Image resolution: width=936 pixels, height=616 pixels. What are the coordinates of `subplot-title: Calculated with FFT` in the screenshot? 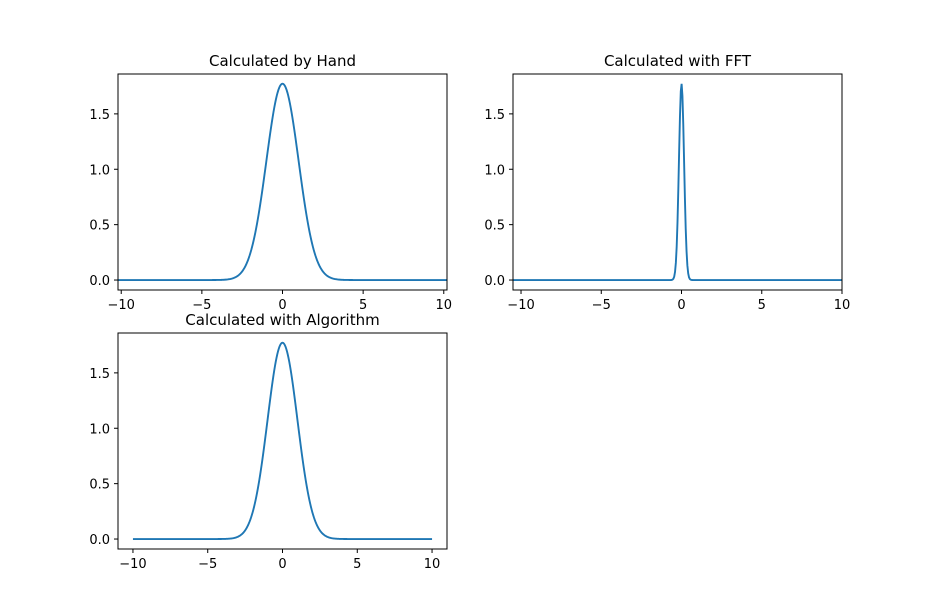 It's located at (678, 61).